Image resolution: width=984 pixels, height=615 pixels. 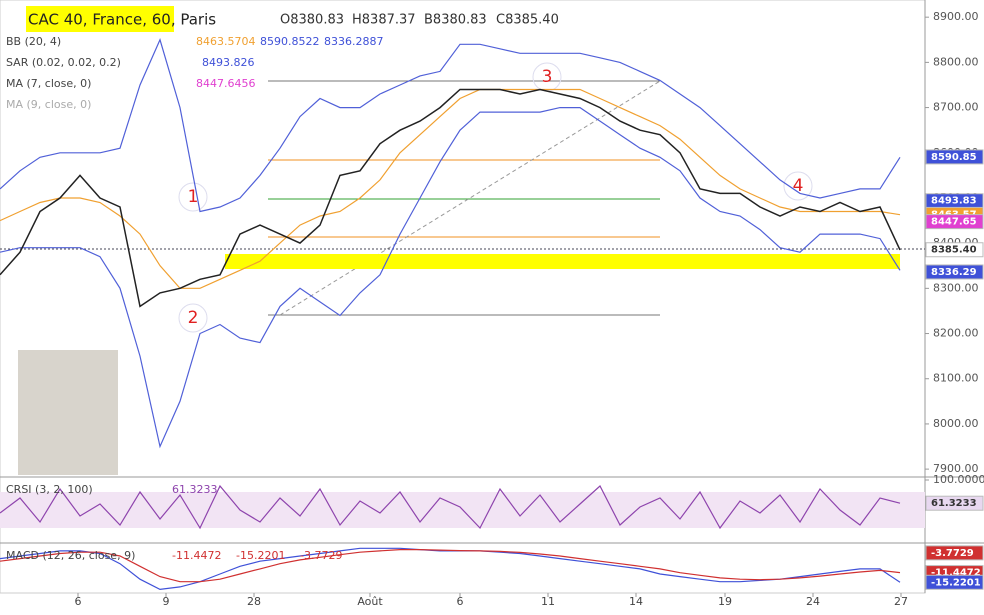 What do you see at coordinates (122, 20) in the screenshot?
I see `chart-title: CAC 40, France, 60, Paris` at bounding box center [122, 20].